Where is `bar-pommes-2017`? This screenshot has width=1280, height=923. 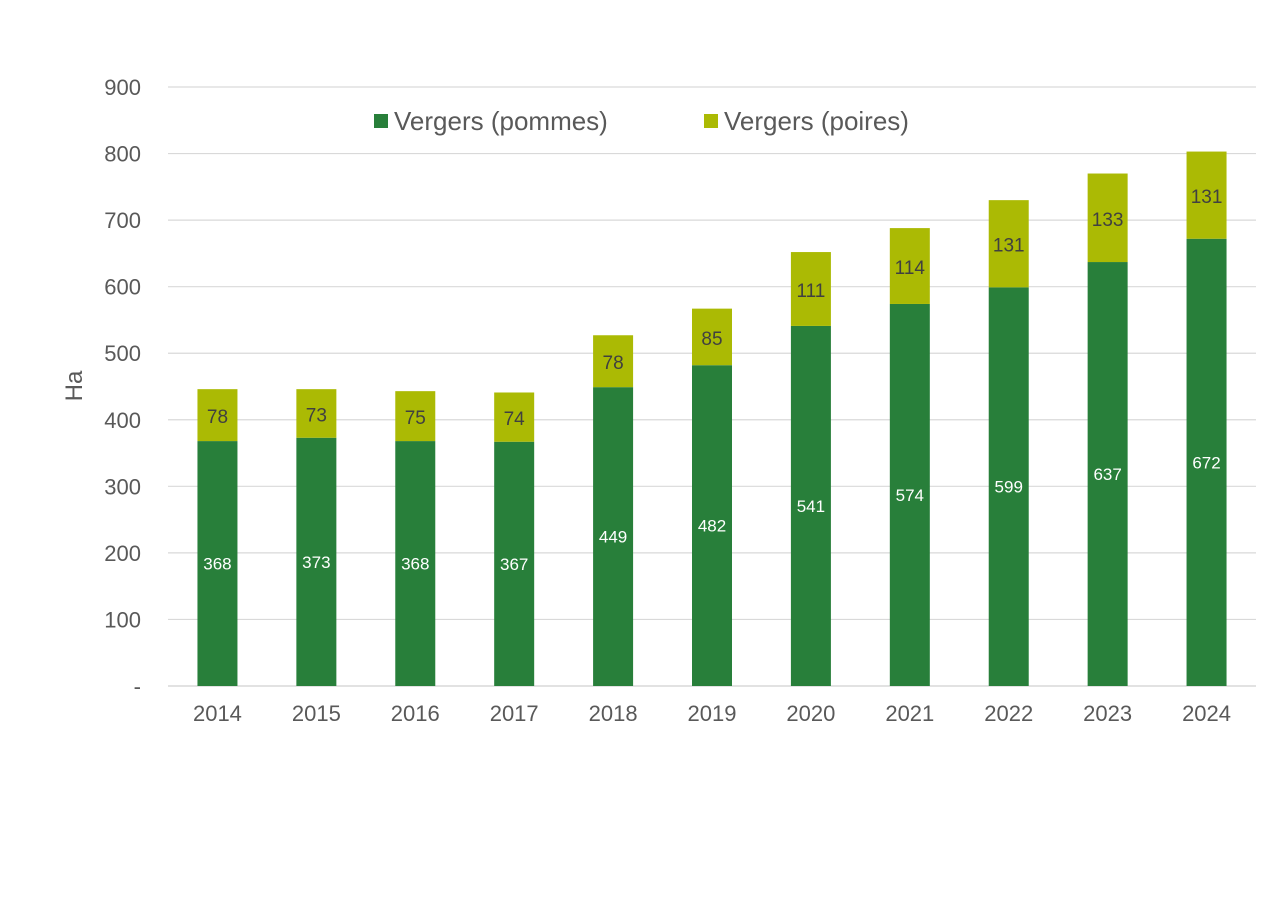 bar-pommes-2017 is located at coordinates (514, 563).